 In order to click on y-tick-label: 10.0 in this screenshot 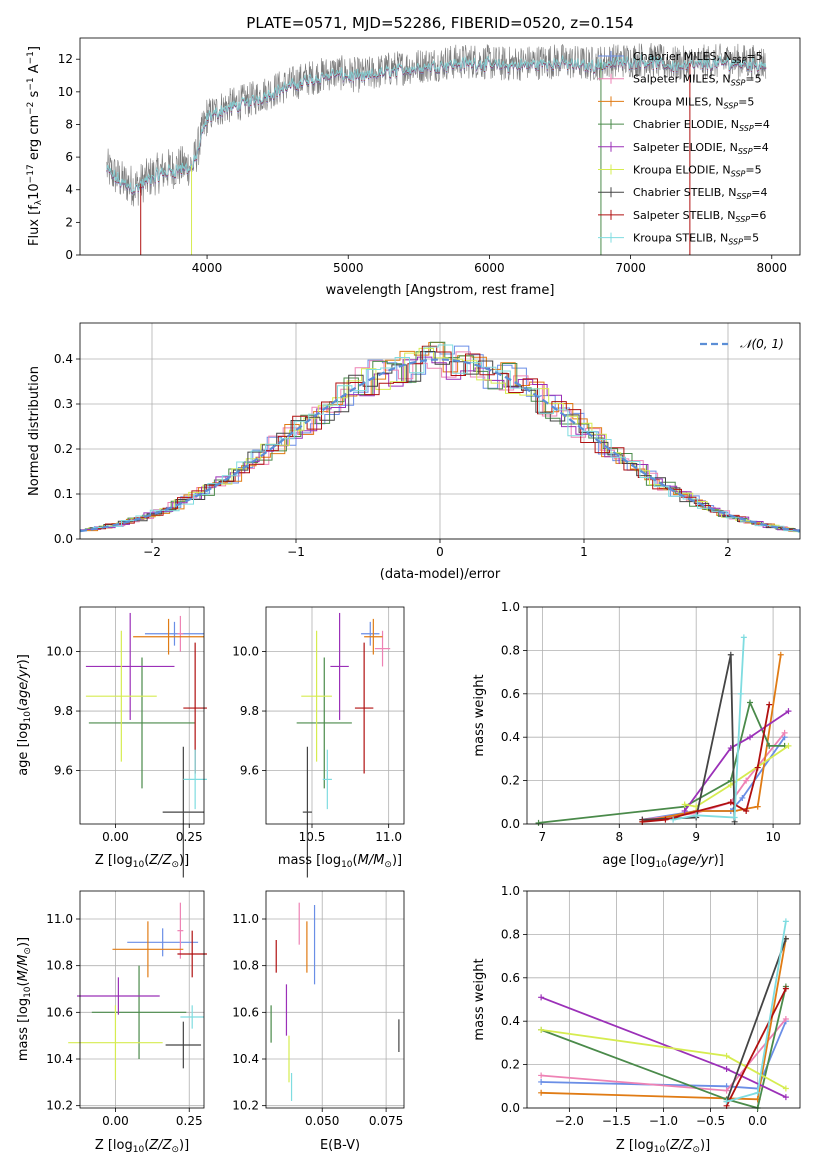, I will do `click(59, 652)`.